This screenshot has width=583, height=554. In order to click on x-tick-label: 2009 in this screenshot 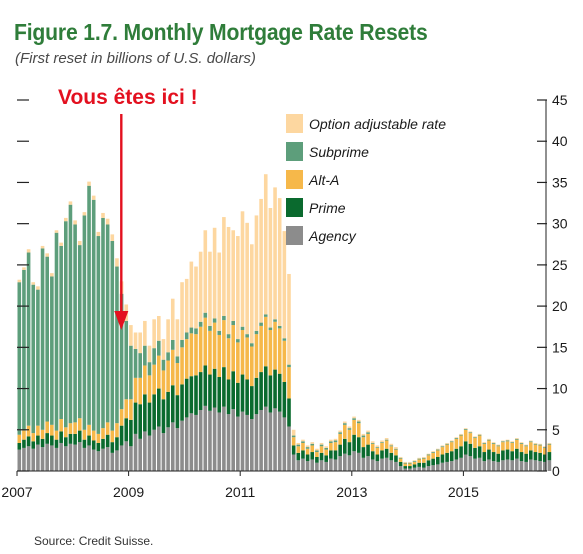, I will do `click(128, 492)`.